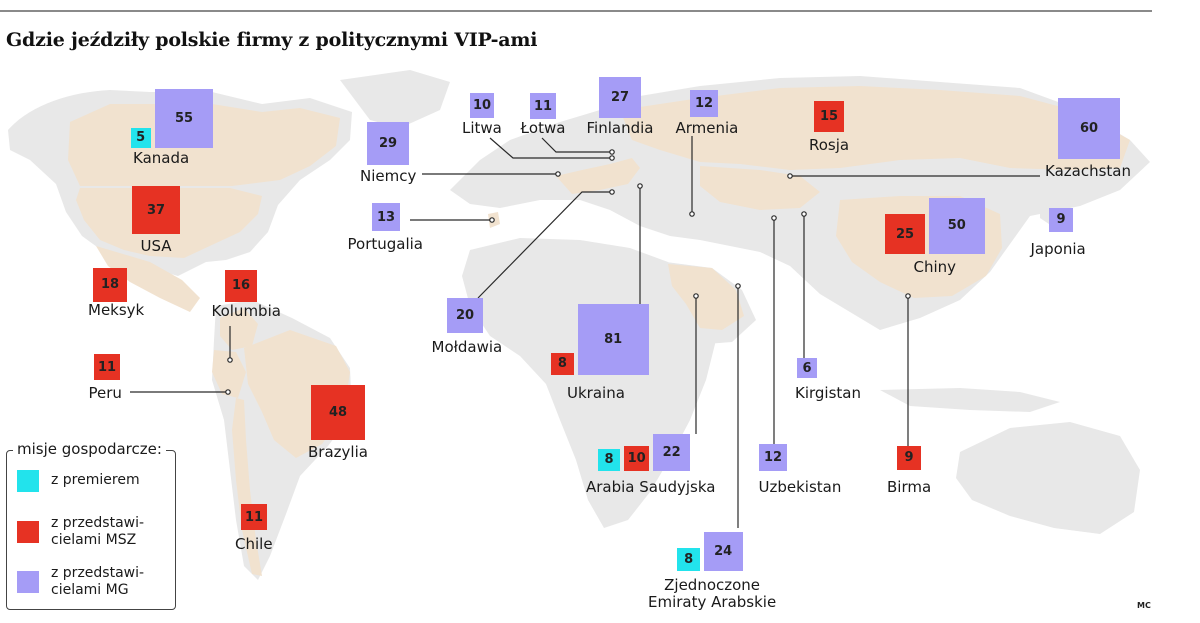 The width and height of the screenshot is (1200, 623). Describe the element at coordinates (589, 383) in the screenshot. I see `land-africa` at that location.